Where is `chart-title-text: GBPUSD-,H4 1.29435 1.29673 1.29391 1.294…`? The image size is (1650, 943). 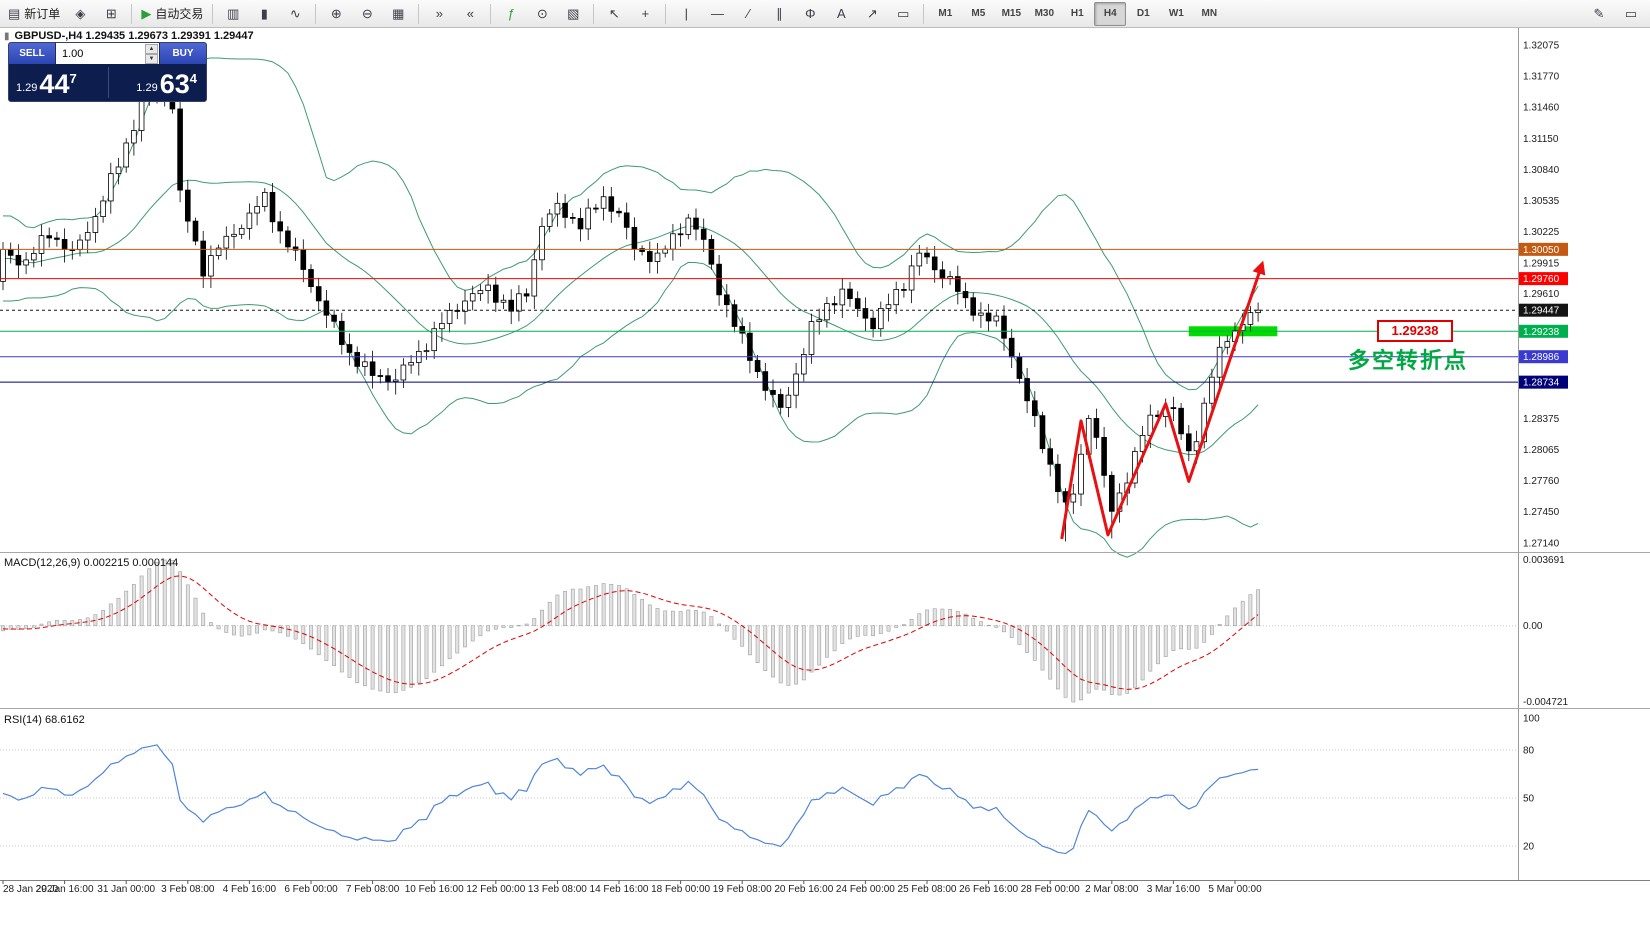 chart-title-text: GBPUSD-,H4 1.29435 1.29673 1.29391 1.294… is located at coordinates (134, 36).